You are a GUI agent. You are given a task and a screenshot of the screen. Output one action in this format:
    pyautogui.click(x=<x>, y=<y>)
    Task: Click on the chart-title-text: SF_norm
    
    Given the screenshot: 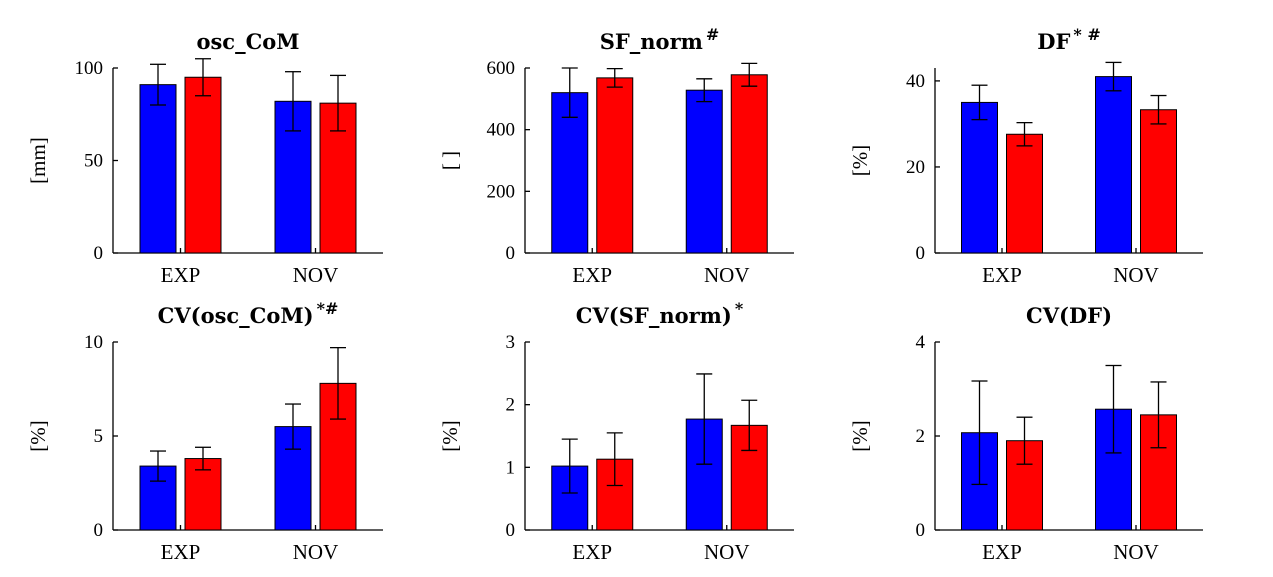 What is the action you would take?
    pyautogui.click(x=651, y=41)
    